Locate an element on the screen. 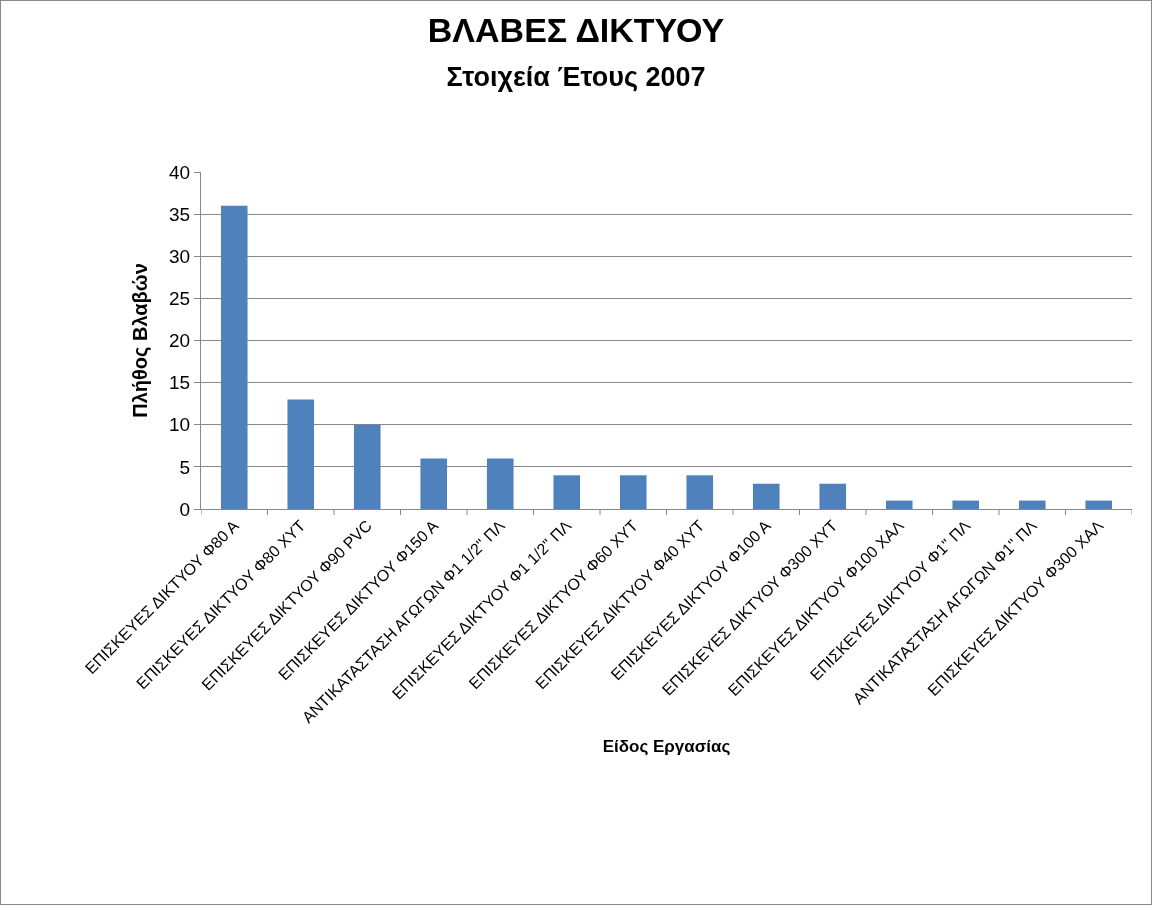 The width and height of the screenshot is (1152, 905). y-tick-label: 20 is located at coordinates (180, 341).